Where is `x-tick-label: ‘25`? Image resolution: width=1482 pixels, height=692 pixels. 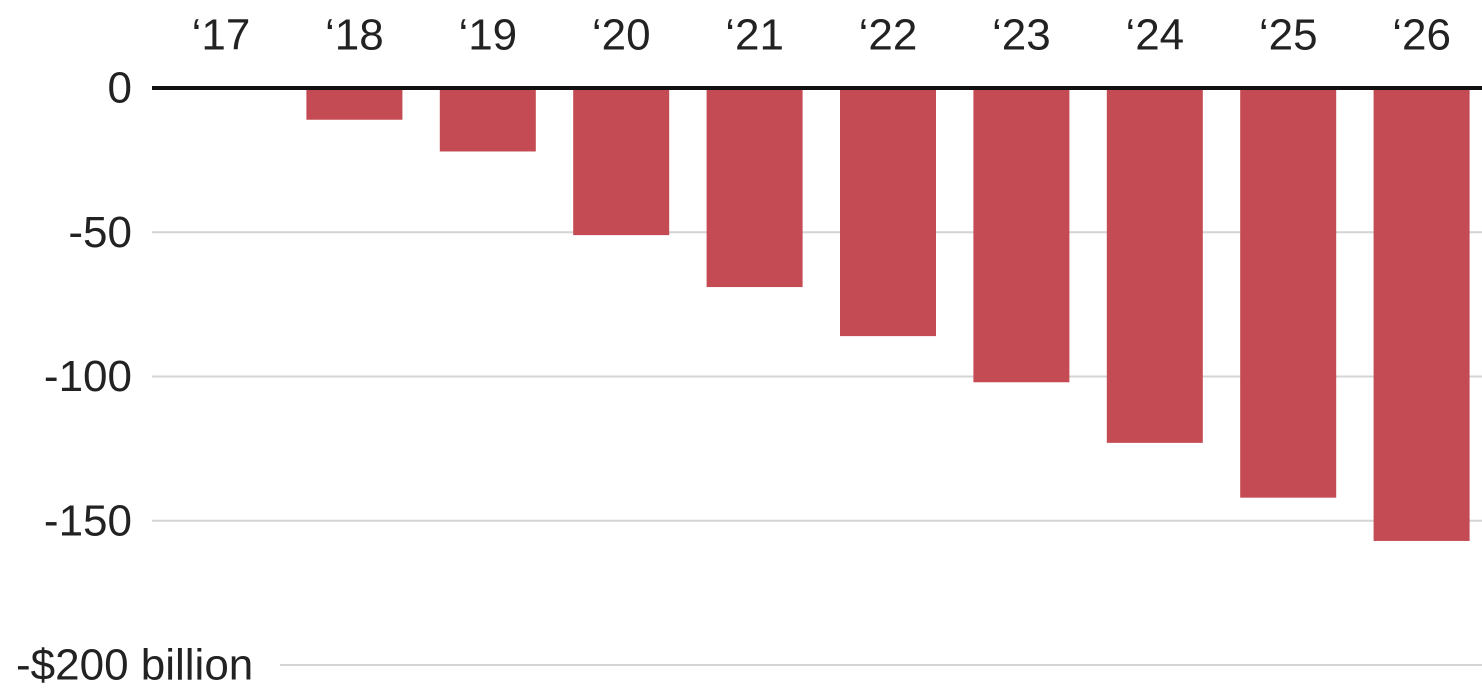 x-tick-label: ‘25 is located at coordinates (1288, 35).